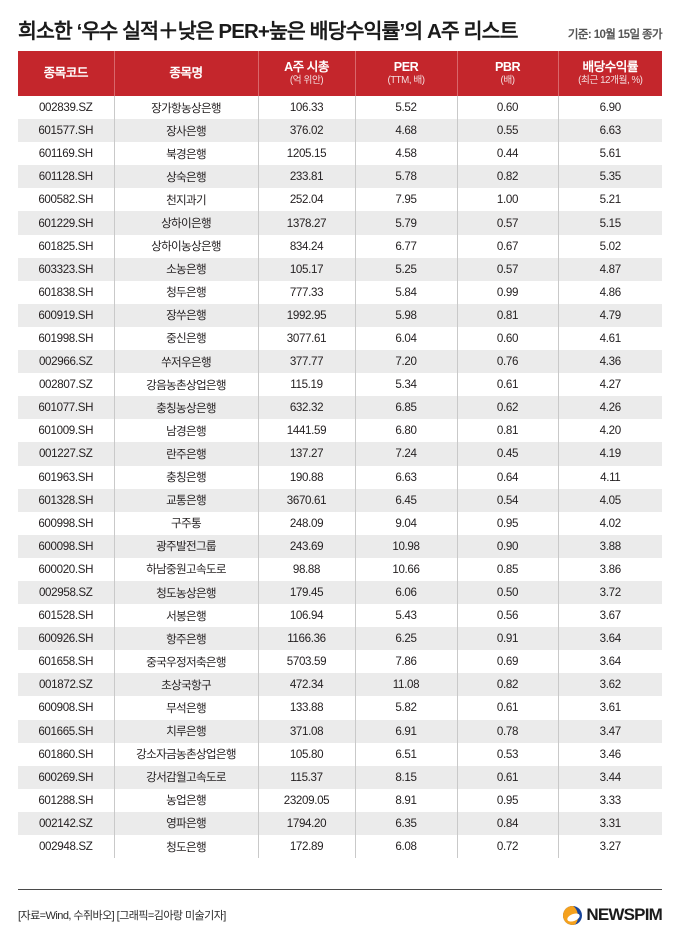  Describe the element at coordinates (406, 269) in the screenshot. I see `cell-per: 5.25` at that location.